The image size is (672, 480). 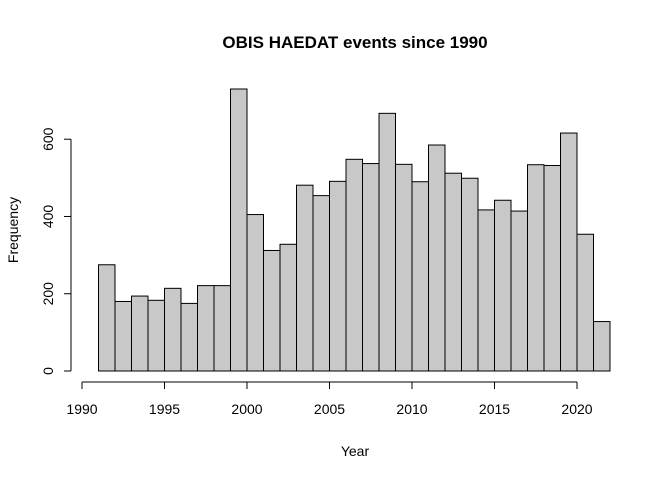 What do you see at coordinates (486, 290) in the screenshot?
I see `histogram-bar-2014` at bounding box center [486, 290].